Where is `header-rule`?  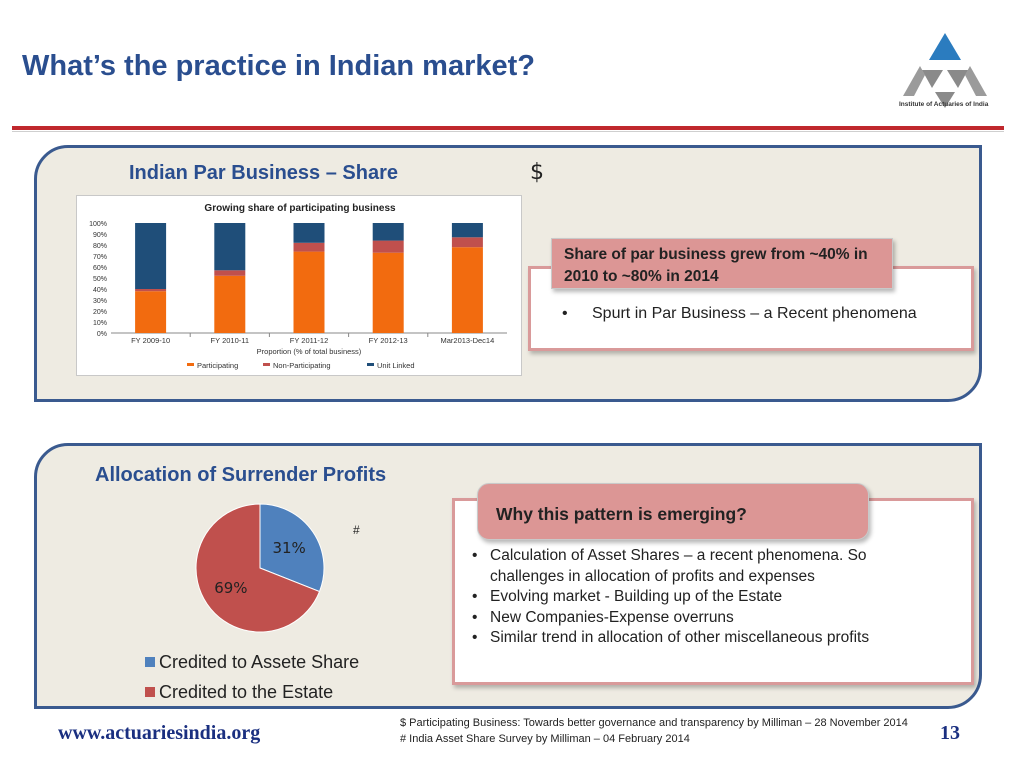
header-rule is located at coordinates (508, 128).